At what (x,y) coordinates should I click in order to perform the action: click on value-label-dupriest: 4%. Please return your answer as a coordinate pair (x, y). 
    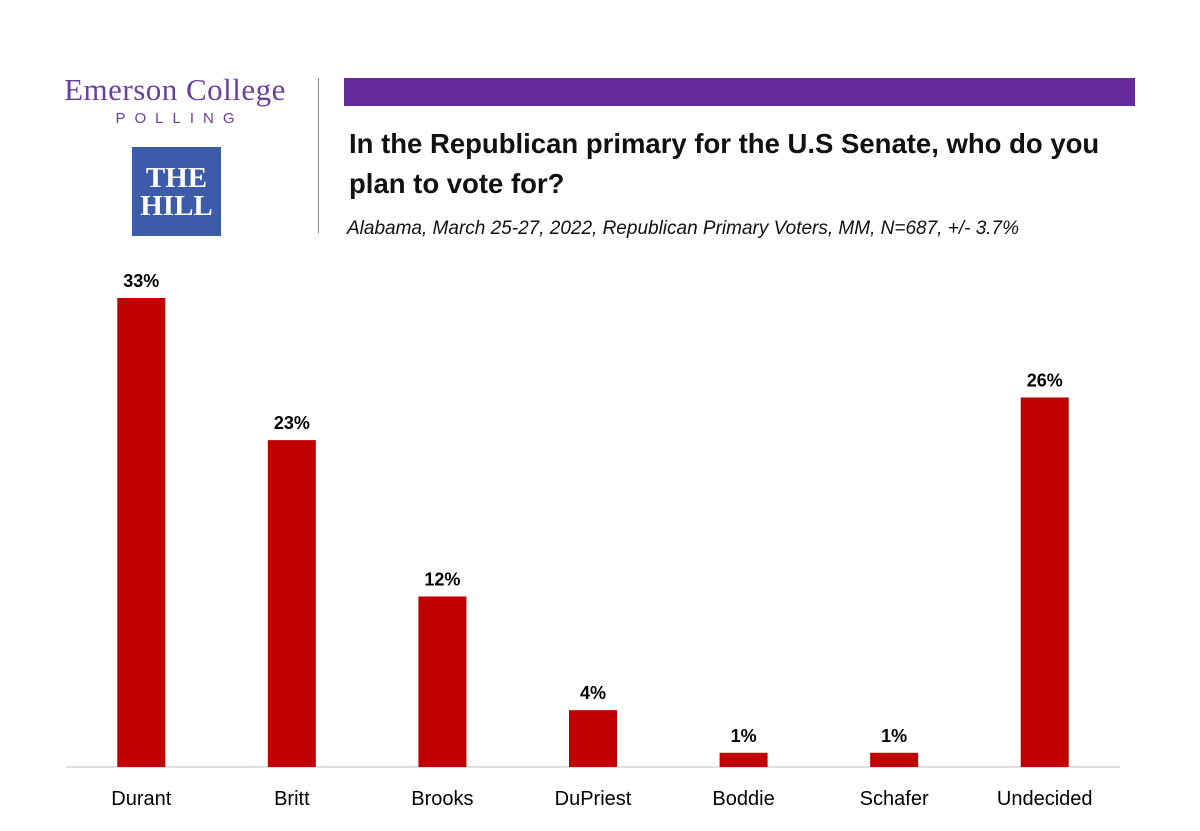
    Looking at the image, I should click on (593, 693).